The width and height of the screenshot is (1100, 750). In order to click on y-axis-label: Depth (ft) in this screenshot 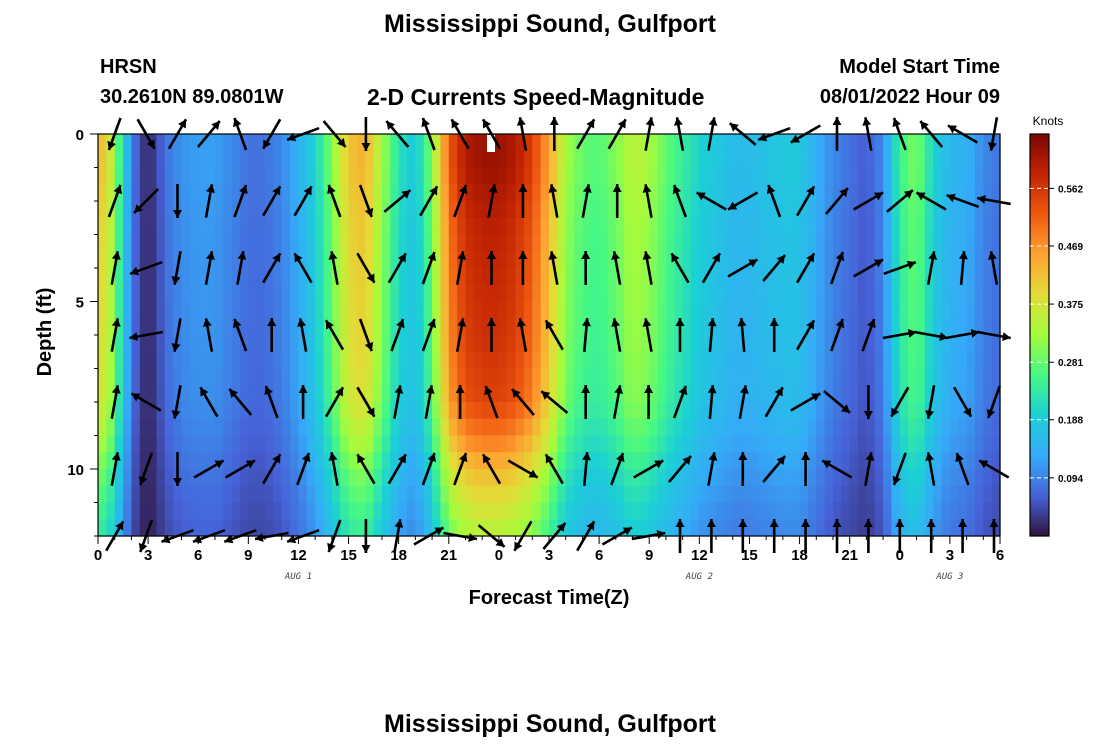, I will do `click(45, 332)`.